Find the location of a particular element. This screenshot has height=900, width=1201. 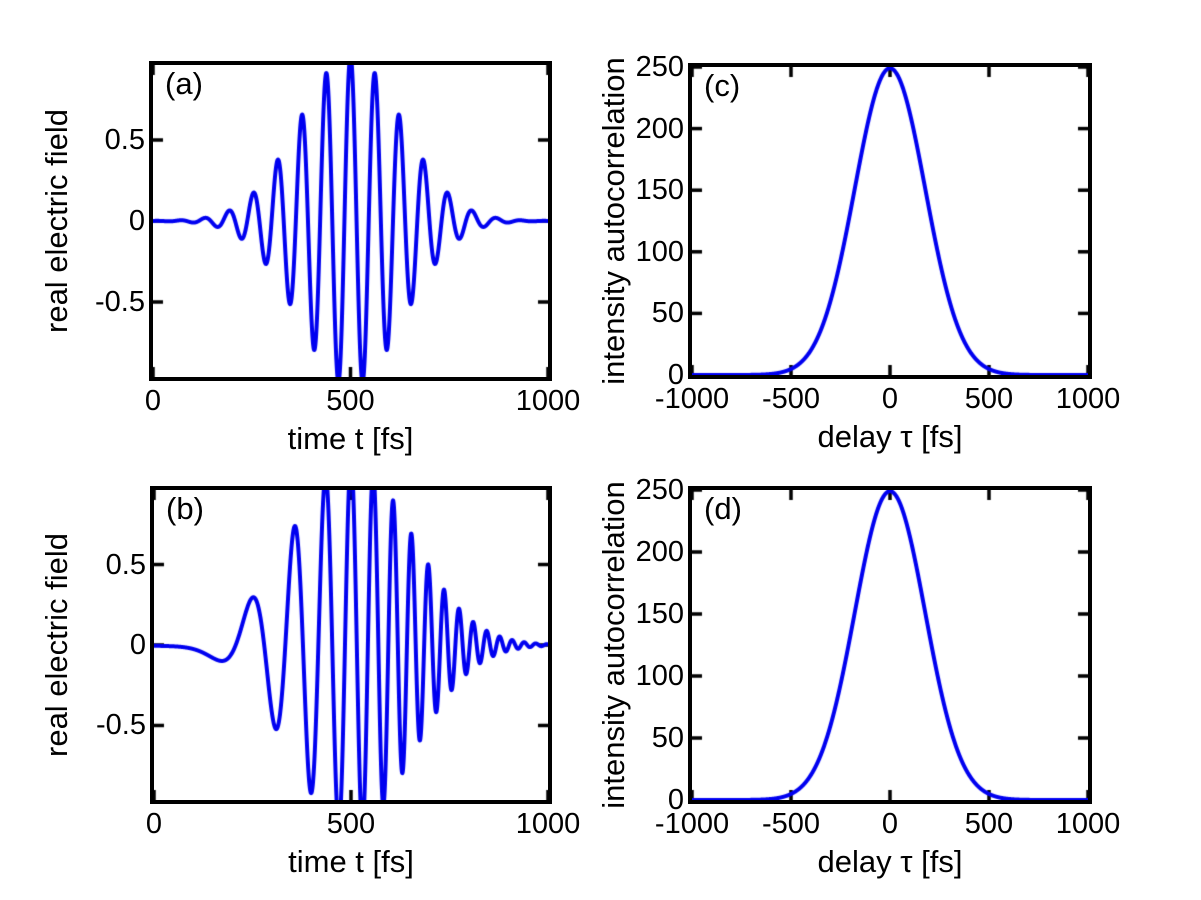

plot-canvas-c is located at coordinates (890, 221).